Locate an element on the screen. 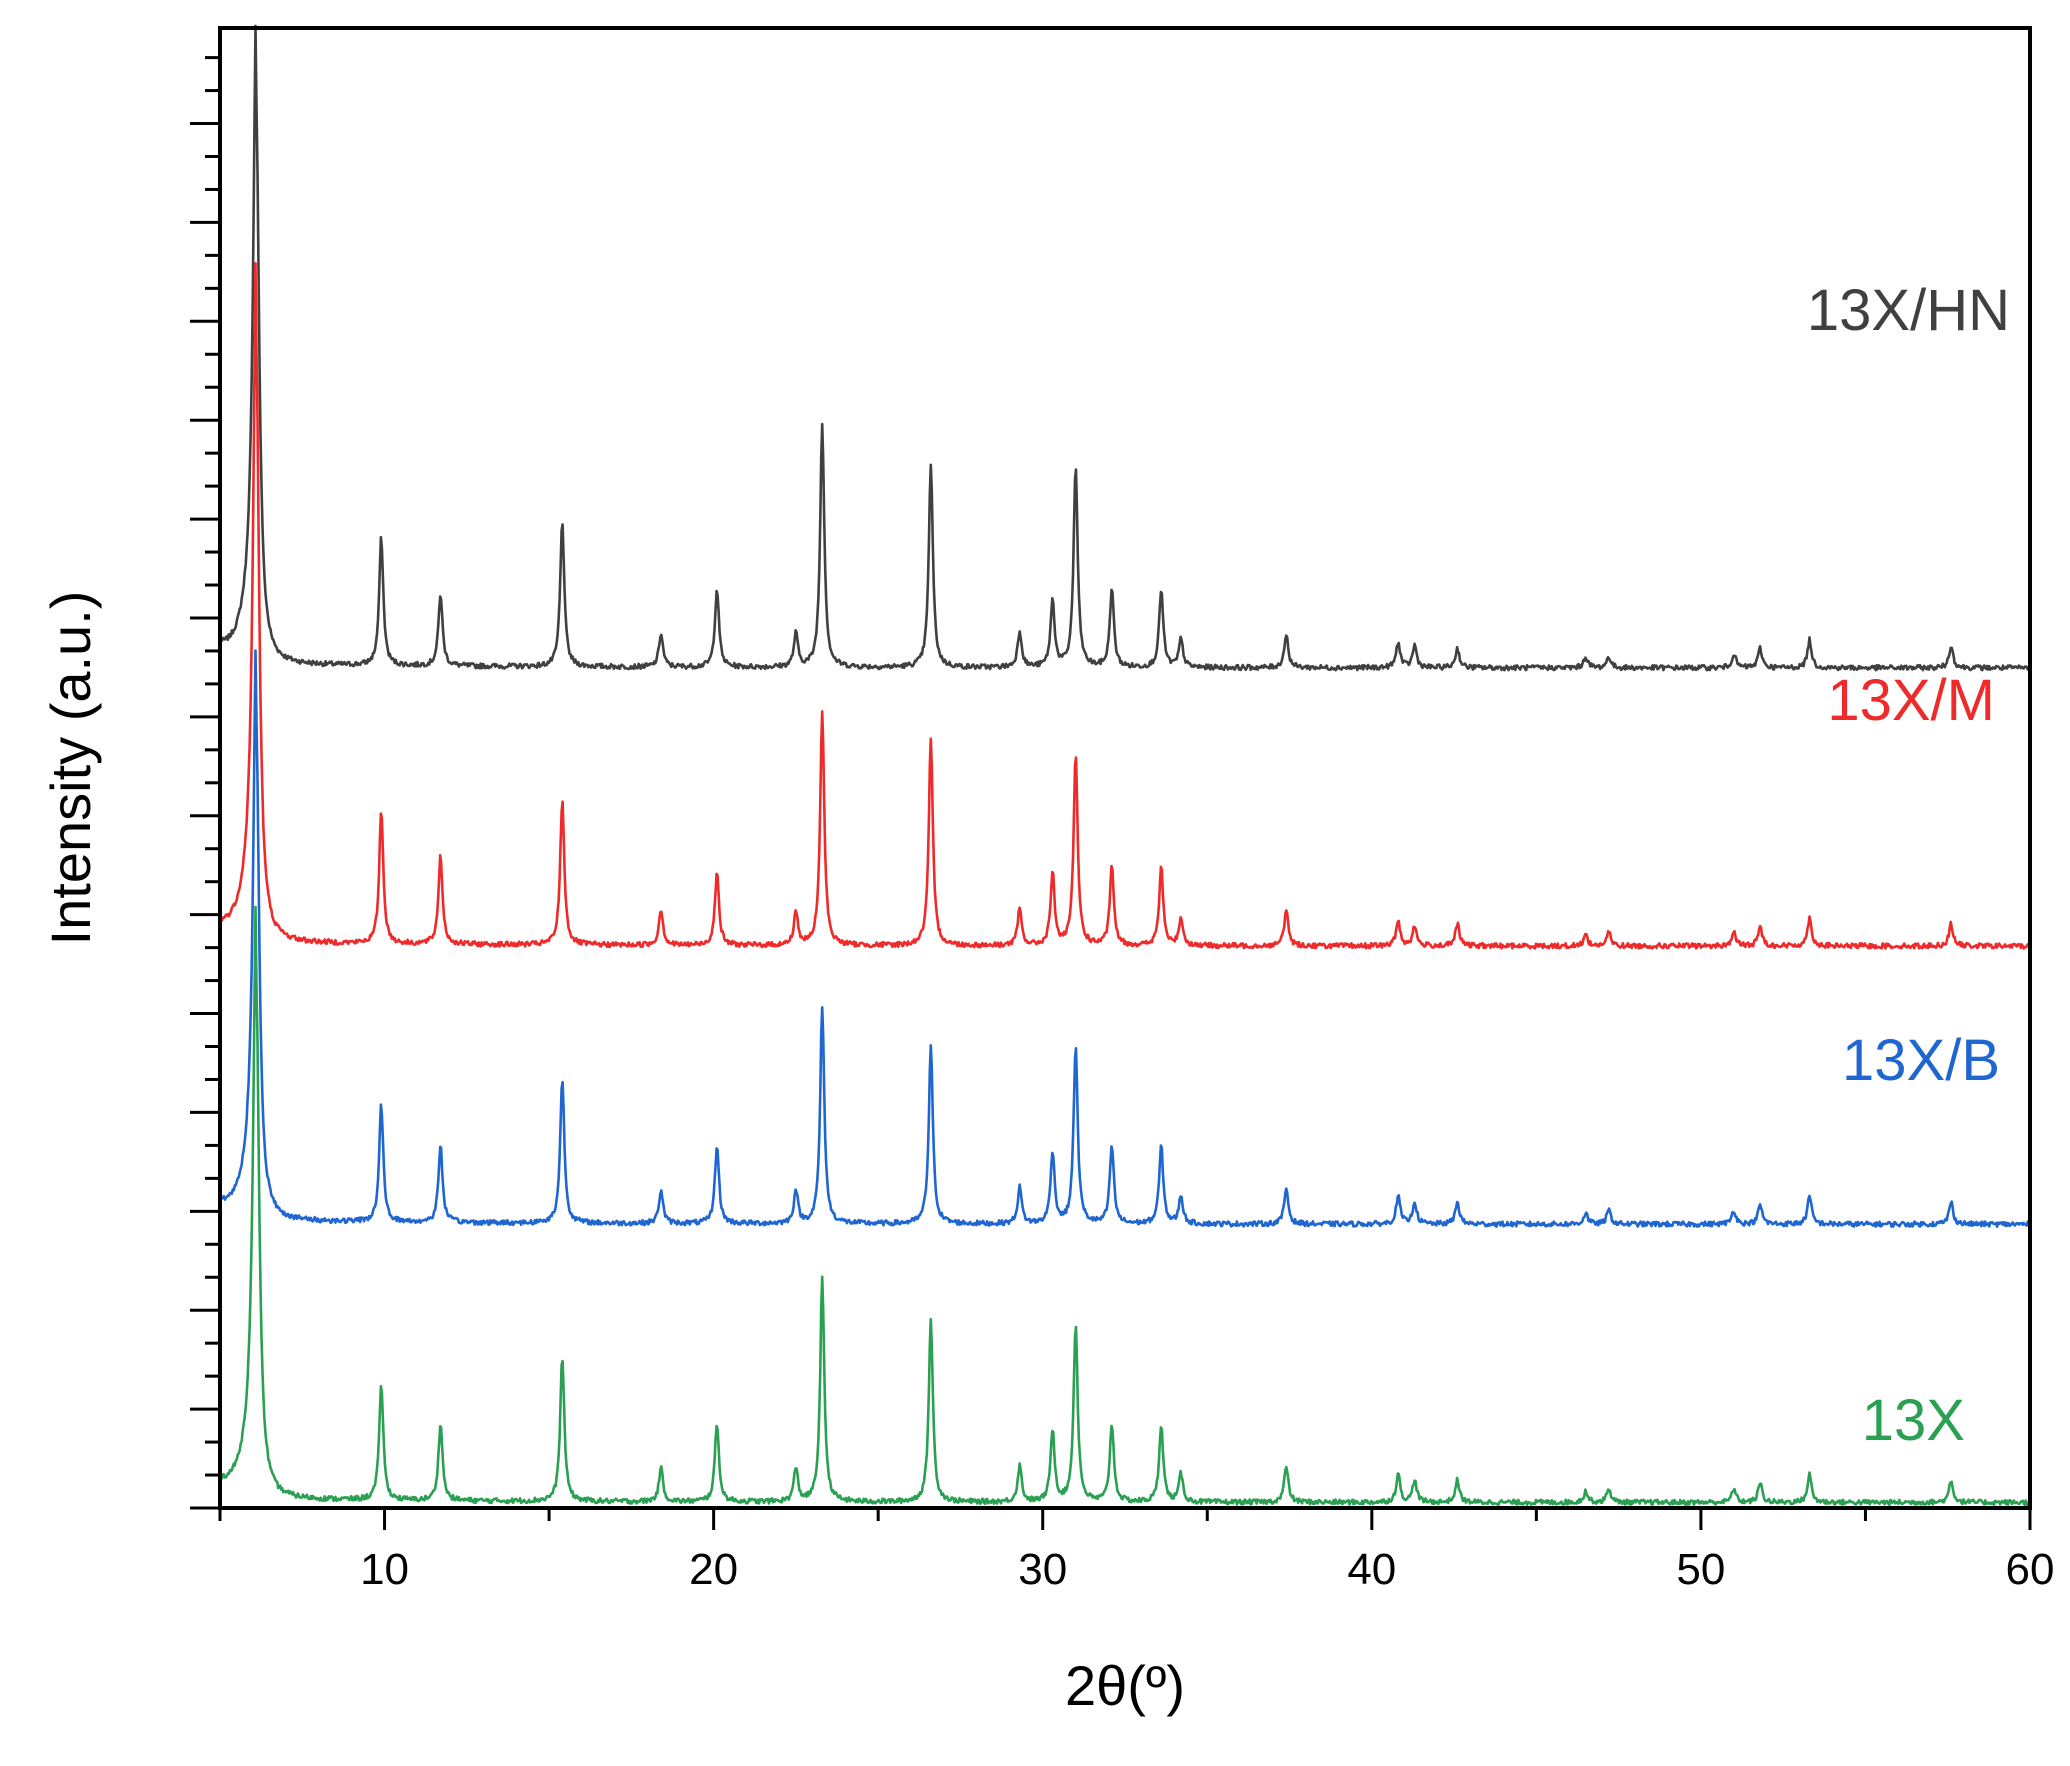 Image resolution: width=2070 pixels, height=1766 pixels. x-tick-label: 30 is located at coordinates (1042, 1569).